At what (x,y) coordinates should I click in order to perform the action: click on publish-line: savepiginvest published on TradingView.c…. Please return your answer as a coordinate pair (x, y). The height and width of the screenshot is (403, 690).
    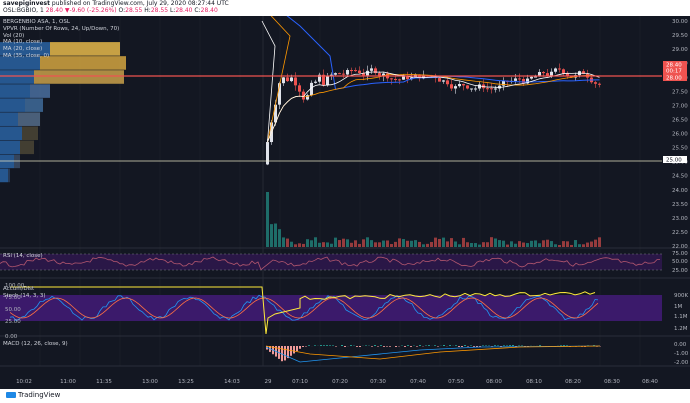
    Looking at the image, I should click on (116, 4).